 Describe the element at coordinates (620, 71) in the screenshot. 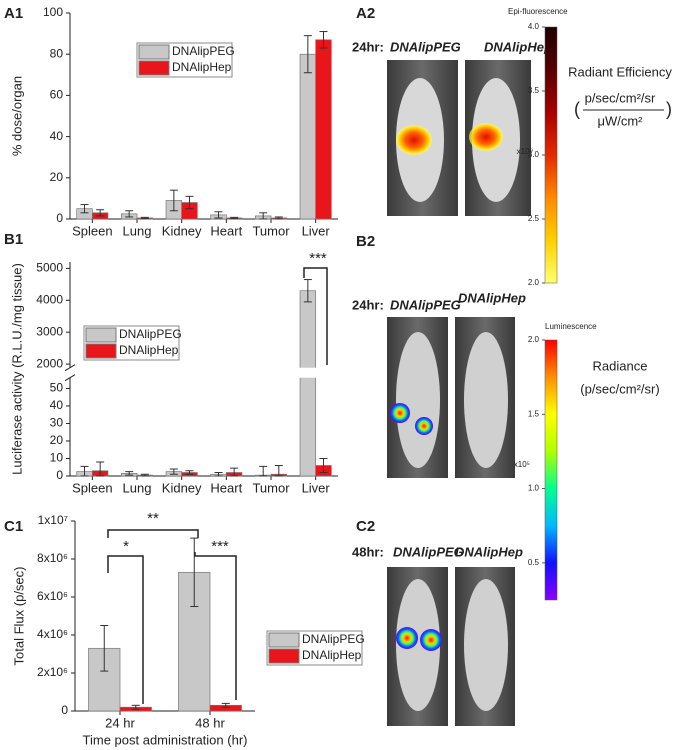

I see `colorbar-unit: Radiant Efficiency` at that location.